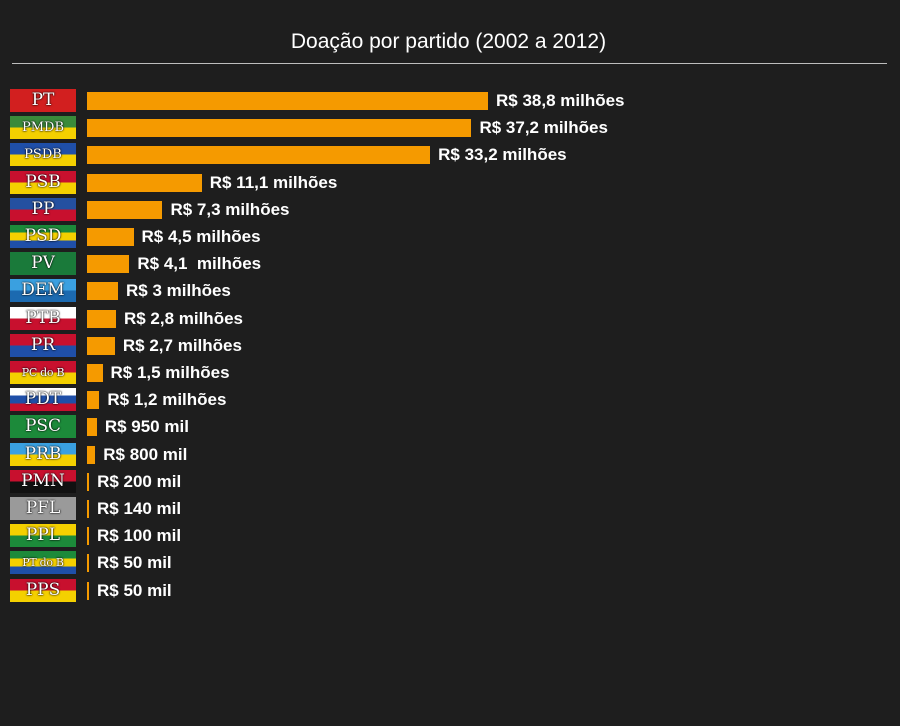  Describe the element at coordinates (43, 290) in the screenshot. I see `party-badge-dem: DEM` at that location.